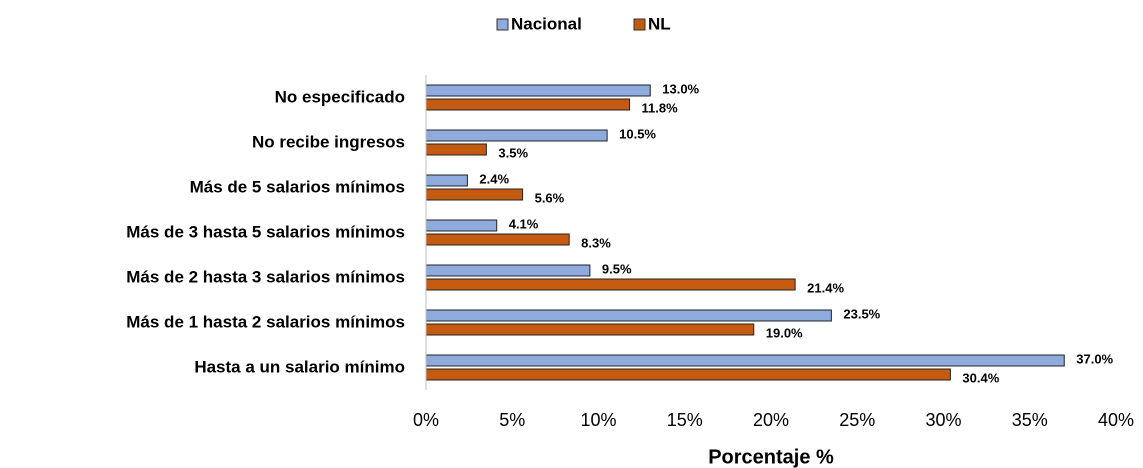  What do you see at coordinates (598, 420) in the screenshot?
I see `x-tick-label: 10%` at bounding box center [598, 420].